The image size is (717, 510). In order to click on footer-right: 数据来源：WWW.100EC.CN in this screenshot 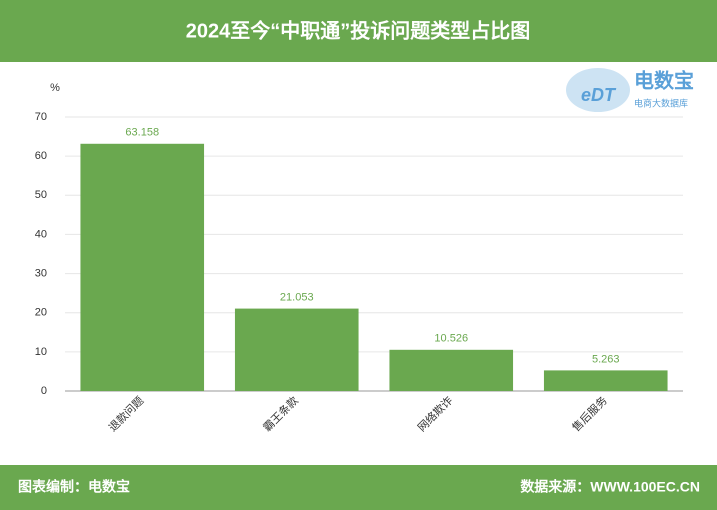, I will do `click(610, 487)`.